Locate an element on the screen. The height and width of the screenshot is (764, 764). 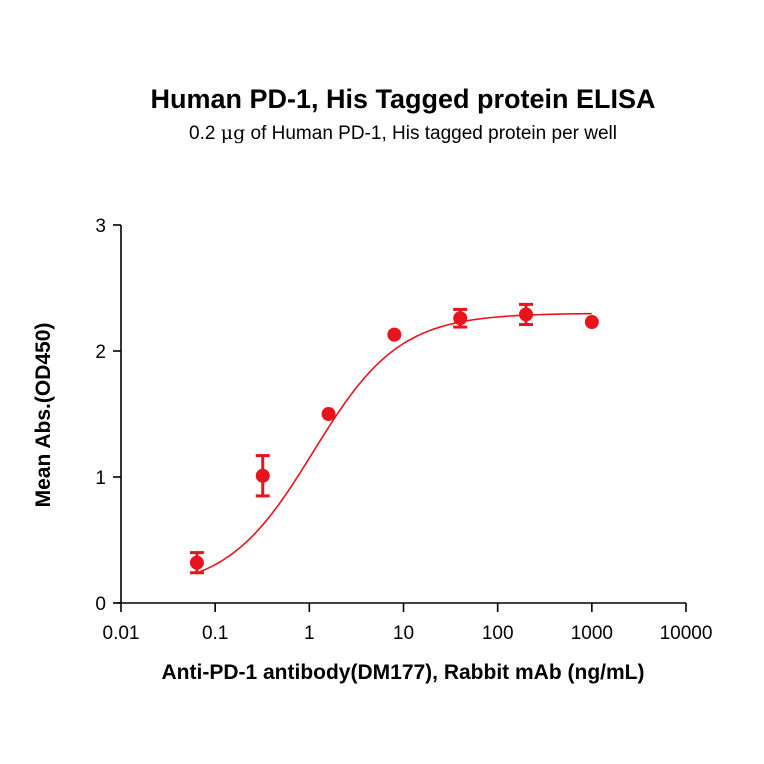
x-tick-label: 1 is located at coordinates (309, 633).